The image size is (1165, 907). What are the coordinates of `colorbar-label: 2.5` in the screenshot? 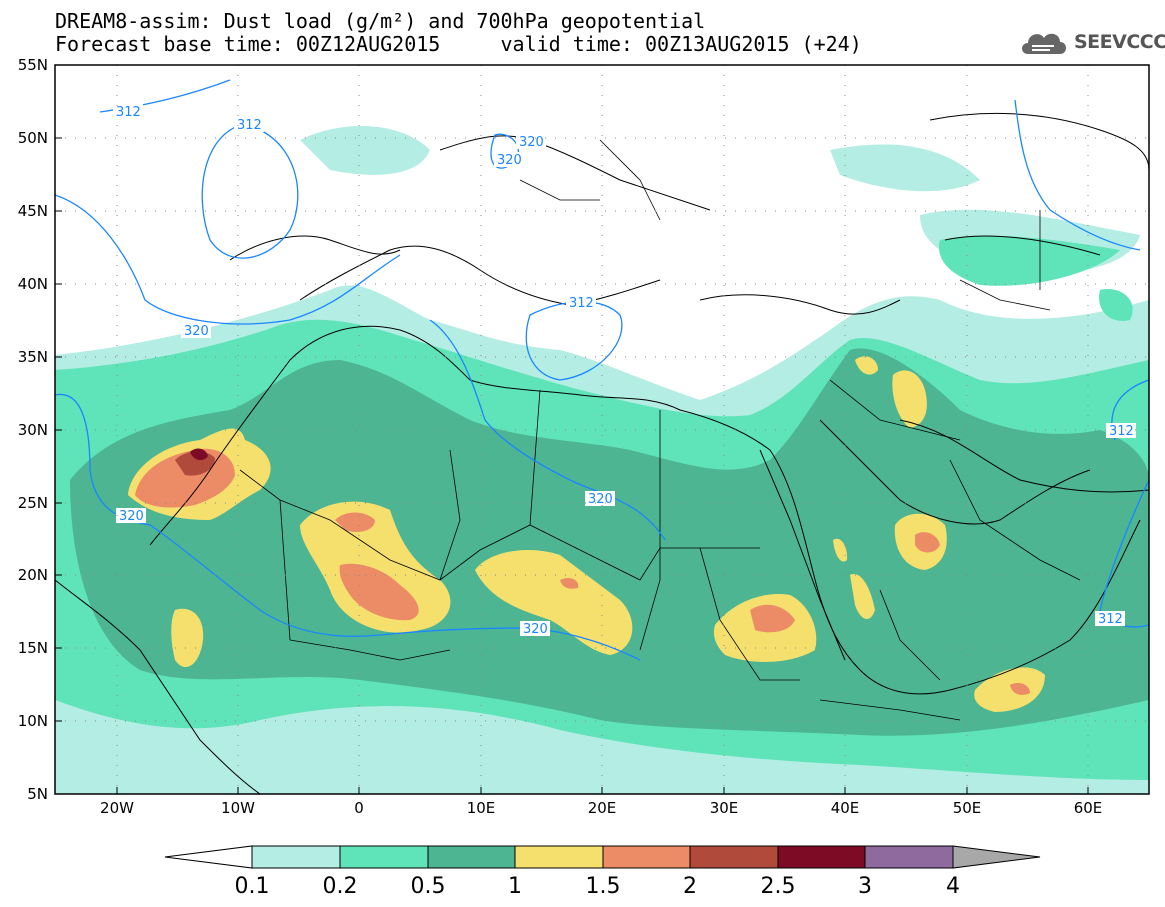 It's located at (778, 886).